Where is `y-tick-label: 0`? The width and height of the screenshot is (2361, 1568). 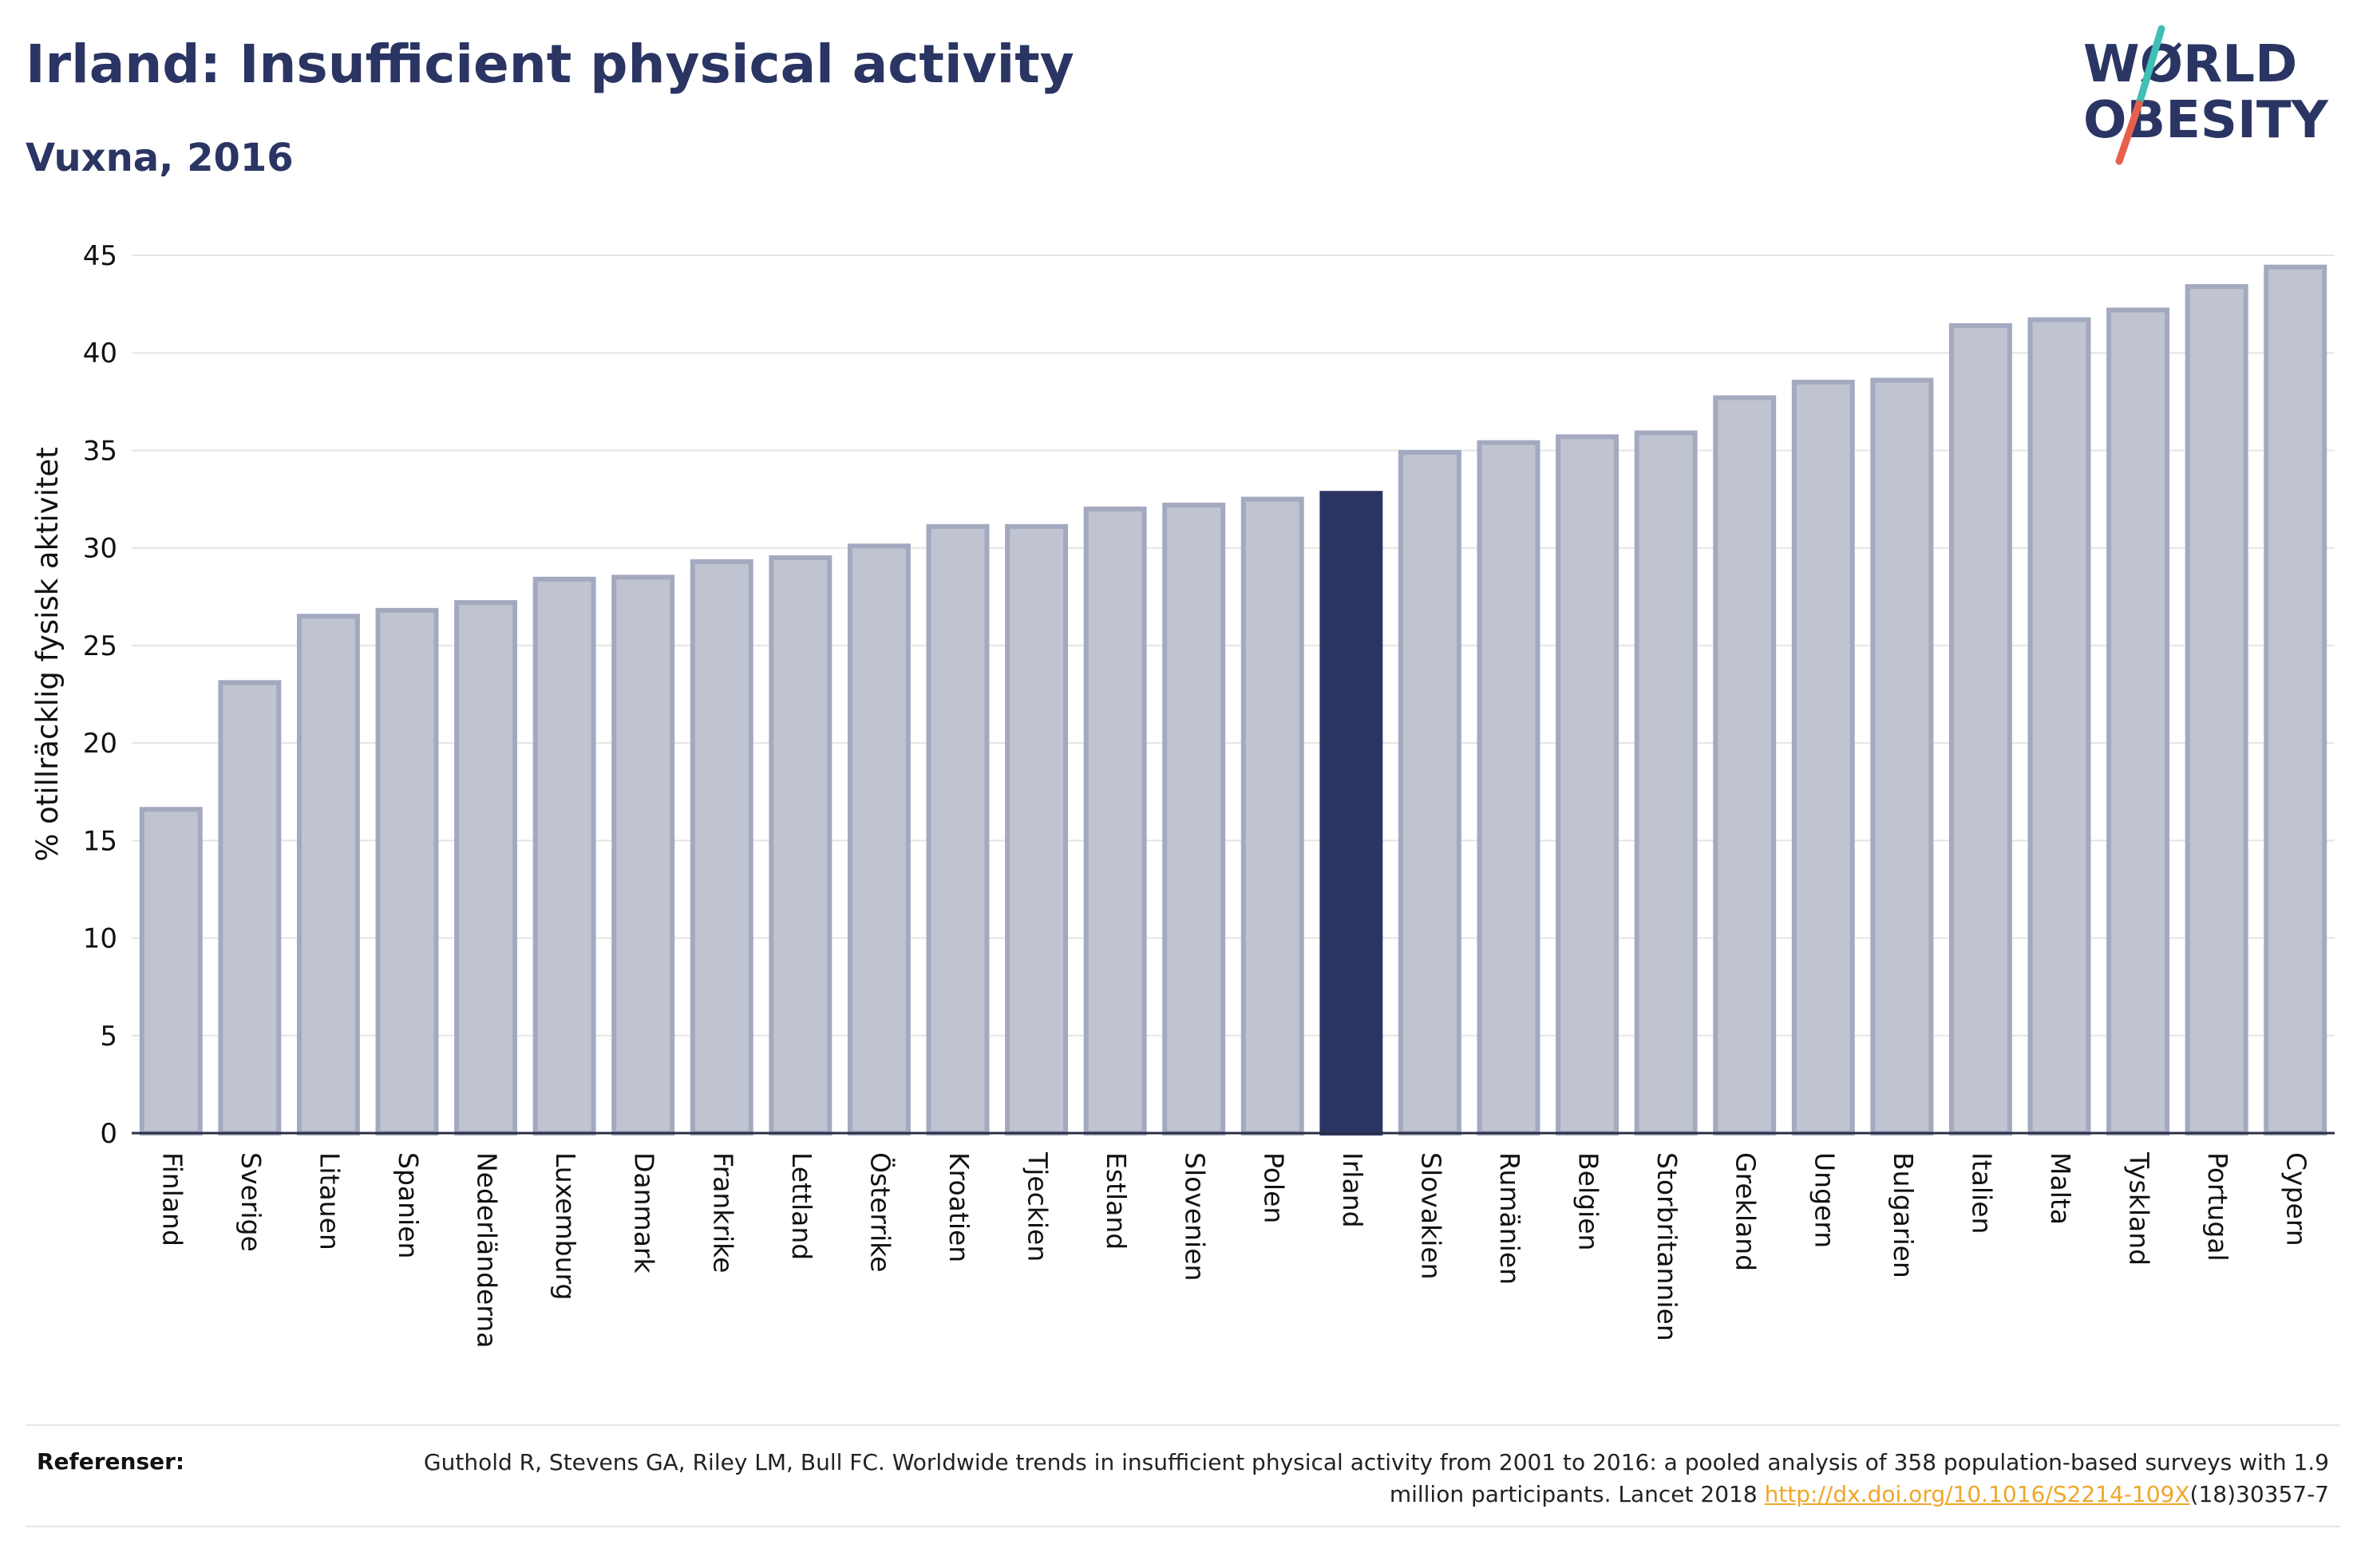 y-tick-label: 0 is located at coordinates (108, 1134).